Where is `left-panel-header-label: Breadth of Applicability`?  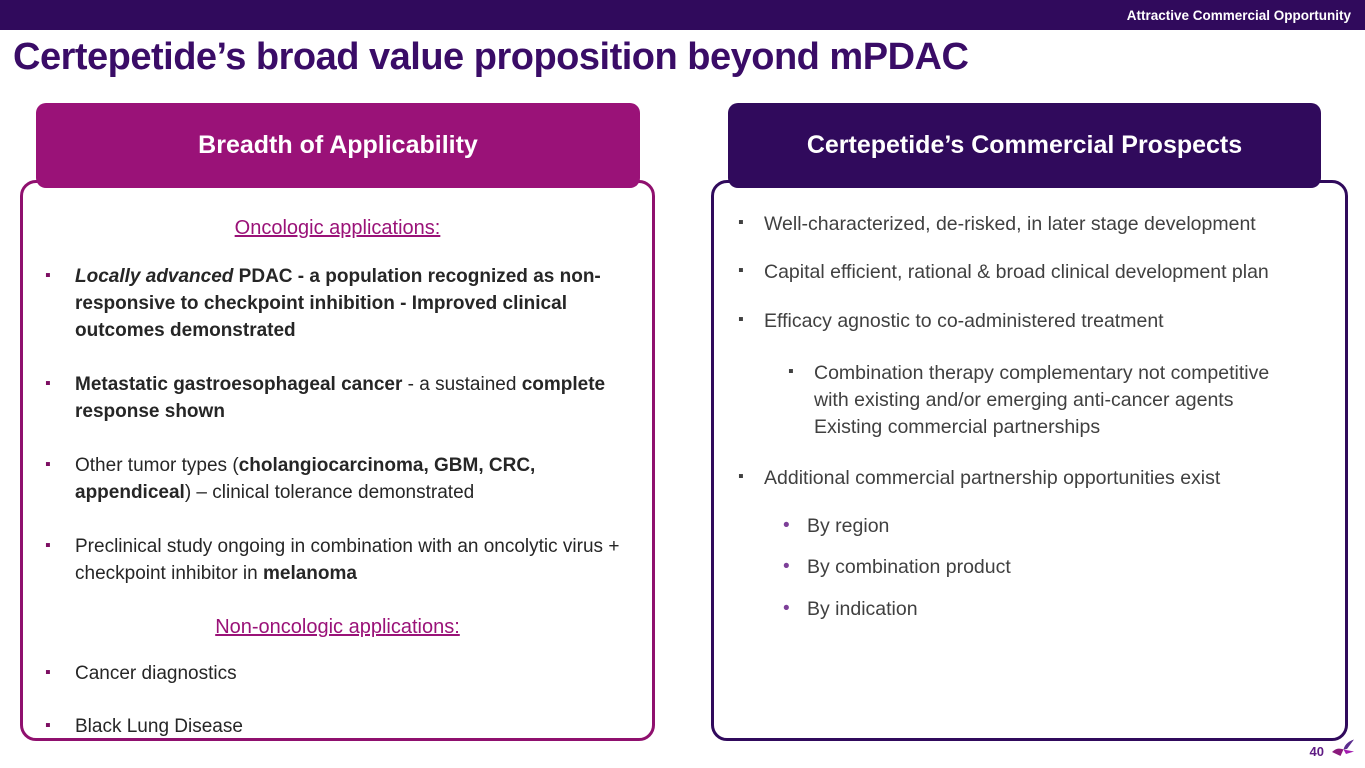
left-panel-header-label: Breadth of Applicability is located at coordinates (338, 145).